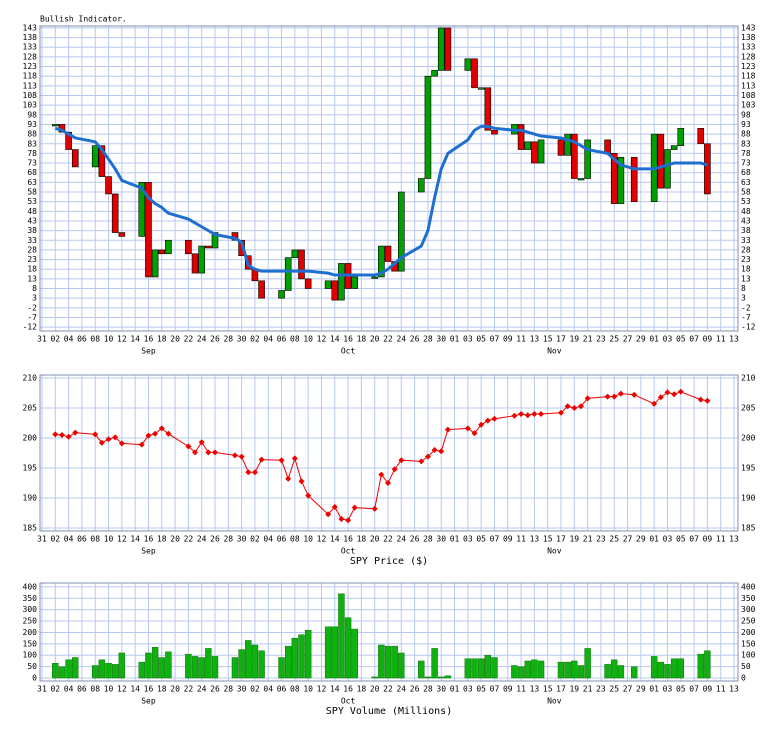 The width and height of the screenshot is (784, 729). Describe the element at coordinates (708, 339) in the screenshot. I see `x-tick-label: 09` at that location.